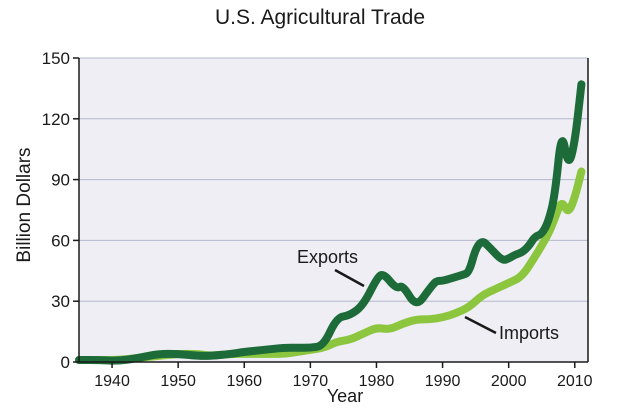  I want to click on x-tick-label: 2010, so click(575, 381).